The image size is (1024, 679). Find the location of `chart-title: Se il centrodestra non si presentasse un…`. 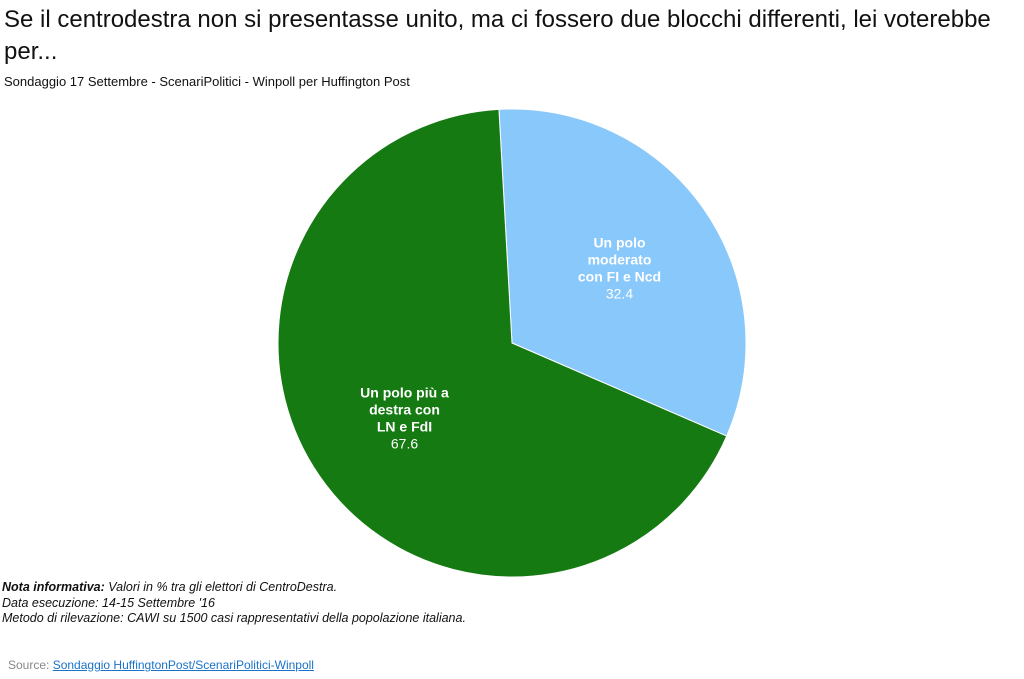

chart-title: Se il centrodestra non si presentasse un… is located at coordinates (497, 35).